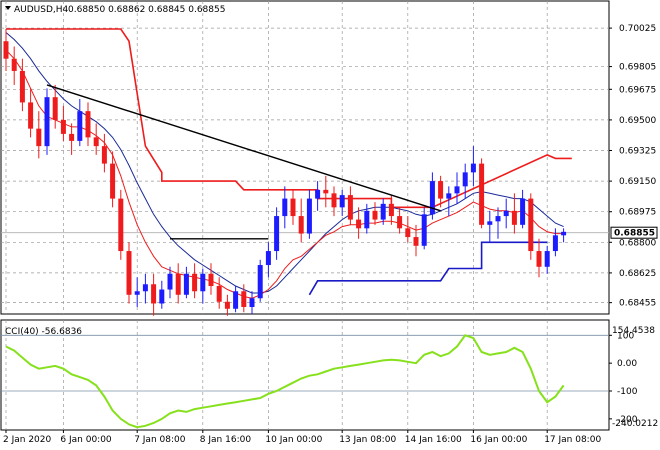 The width and height of the screenshot is (660, 450). I want to click on cci-tick-label: 0.00, so click(627, 364).